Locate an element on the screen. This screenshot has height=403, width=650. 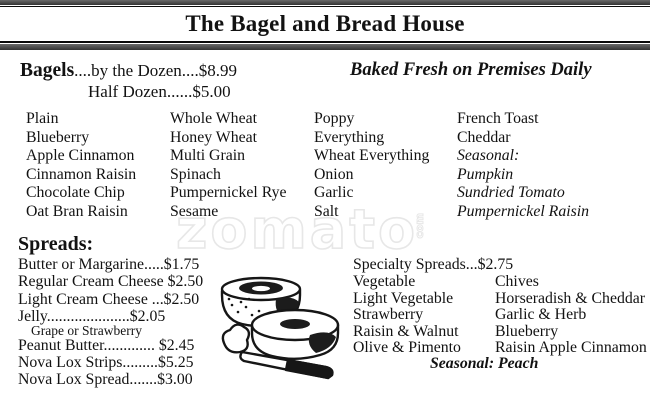
specialty-item: Vegetable is located at coordinates (384, 281).